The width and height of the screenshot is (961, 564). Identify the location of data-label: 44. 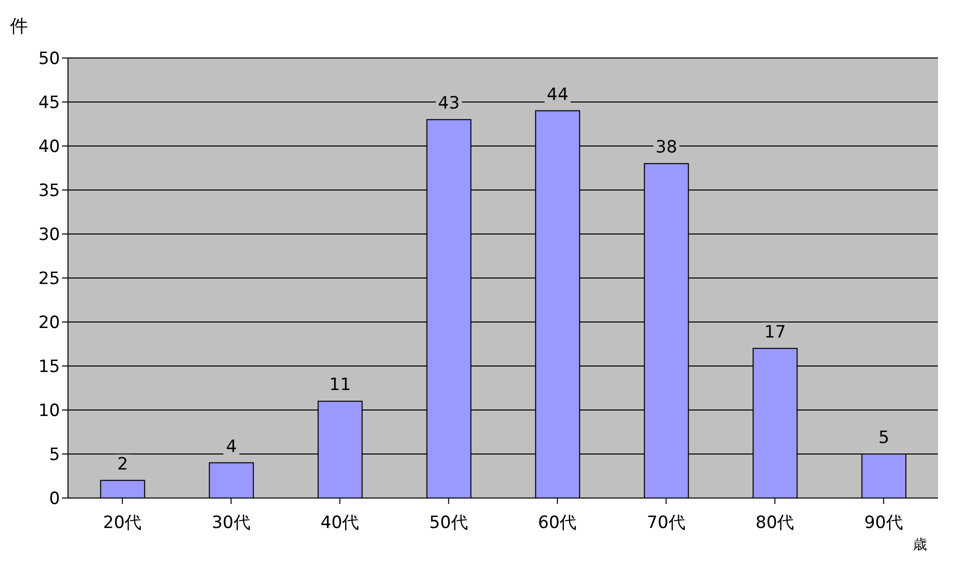
(557, 94).